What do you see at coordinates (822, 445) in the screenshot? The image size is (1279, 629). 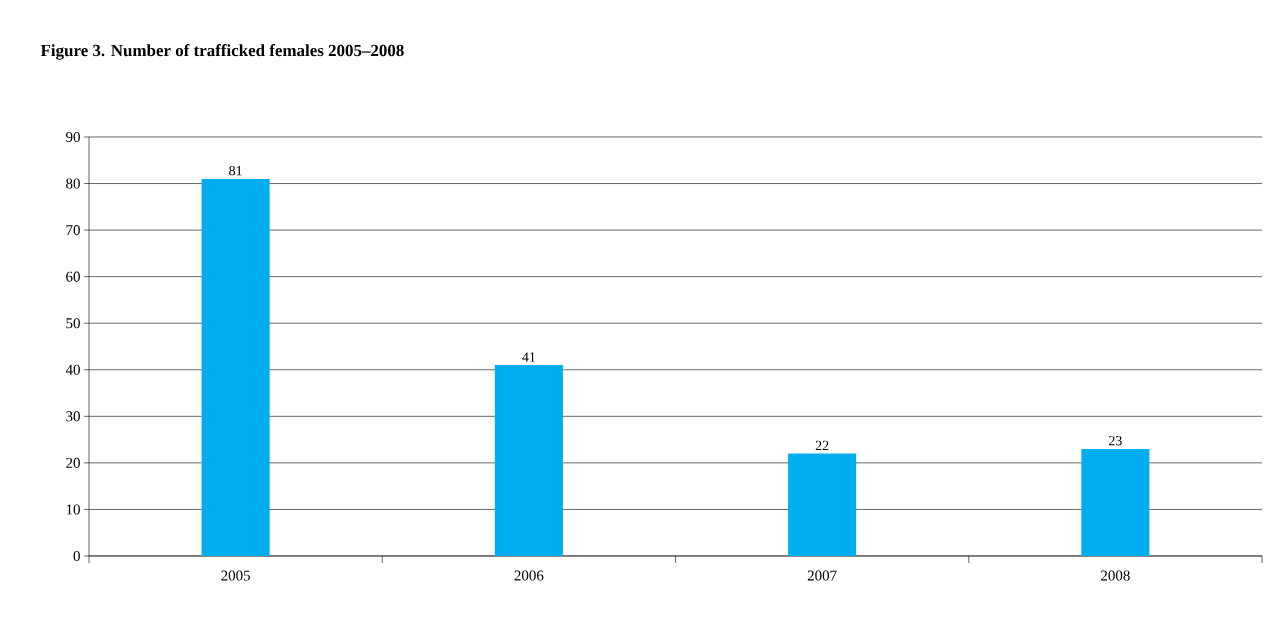 I see `data-label: 22` at bounding box center [822, 445].